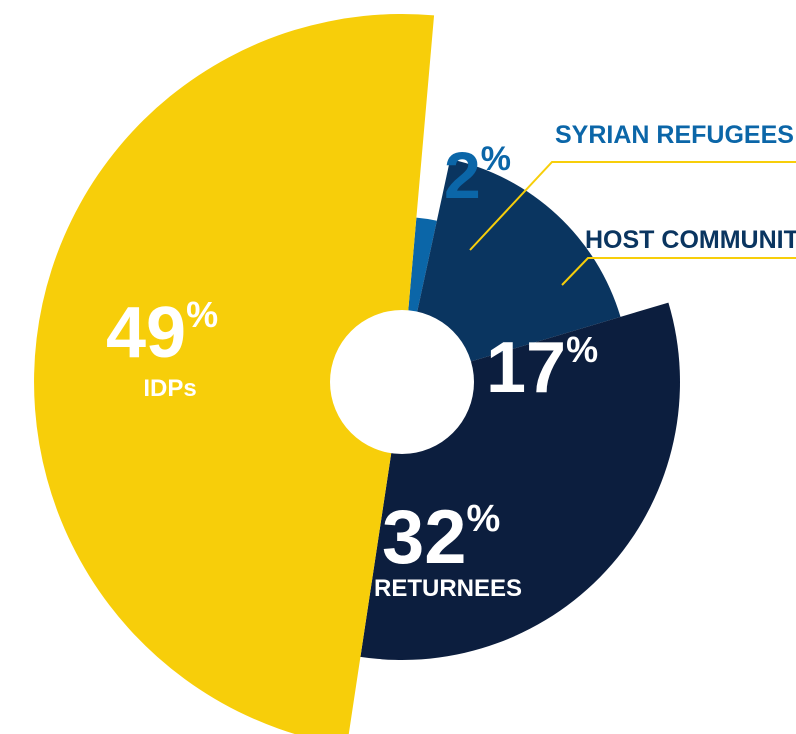 The image size is (796, 734). Describe the element at coordinates (674, 135) in the screenshot. I see `syrian-refugees-label: SYRIAN REFUGEES` at that location.